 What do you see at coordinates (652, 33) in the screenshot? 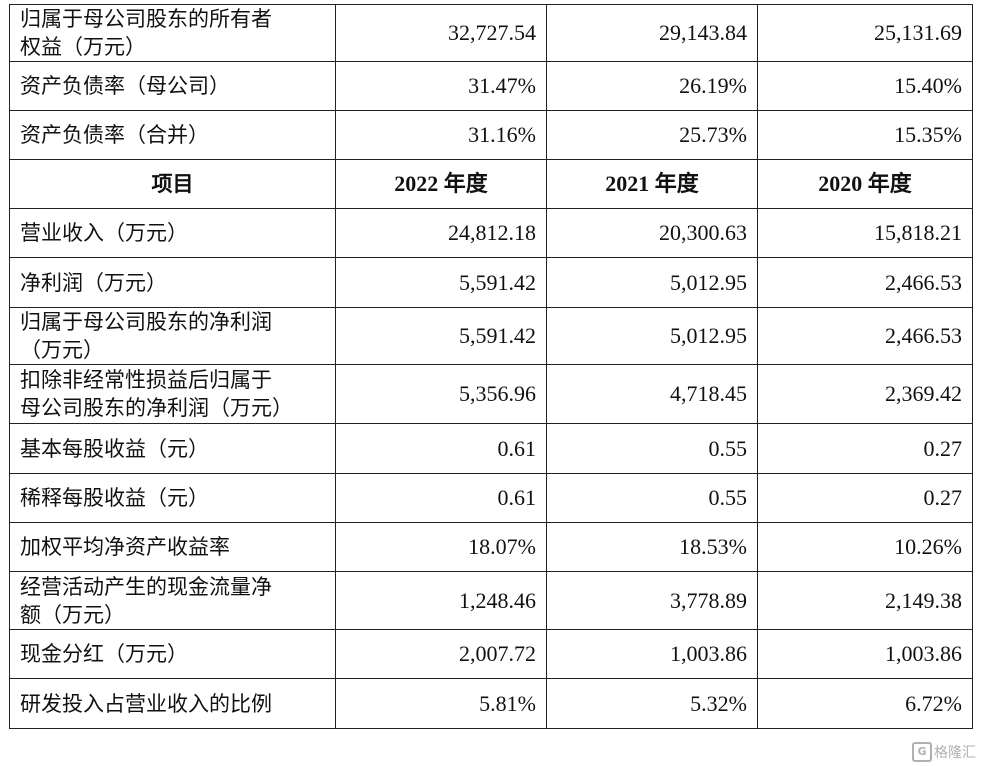
I see `value-2021: 29,143.84` at bounding box center [652, 33].